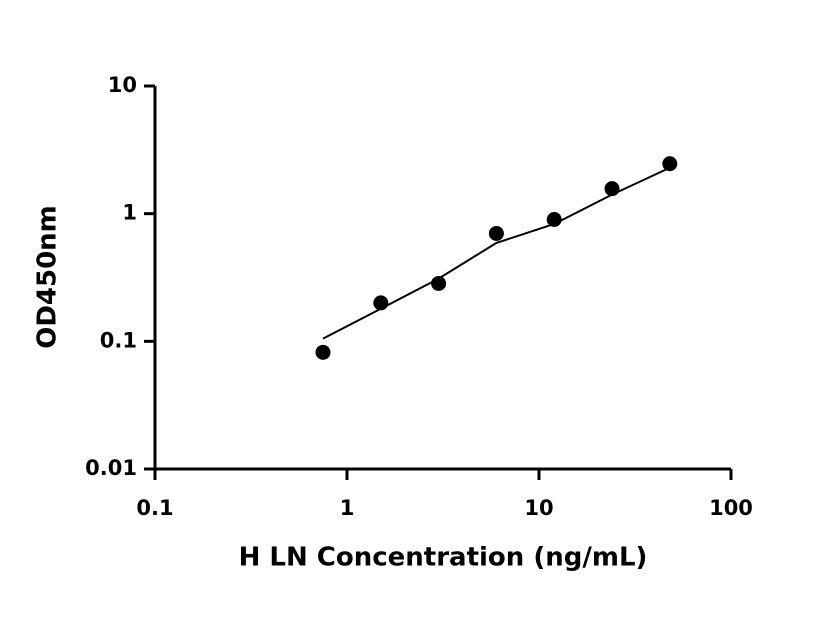 Image resolution: width=816 pixels, height=644 pixels. I want to click on x-tick-label: 1, so click(347, 508).